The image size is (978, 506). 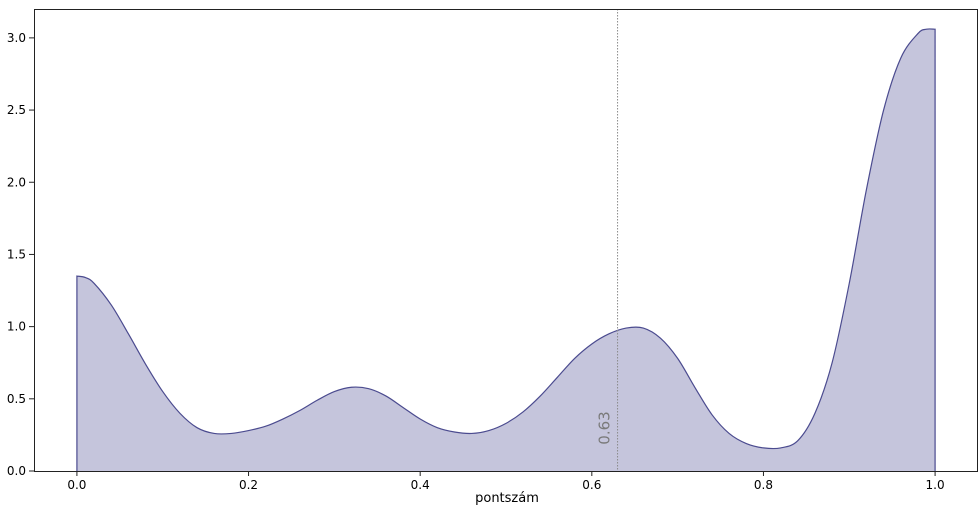 I want to click on y-axis-ticks: 0.0 0.5 1.0 1.5 2.0 2.5 3.0, so click(x=20, y=254).